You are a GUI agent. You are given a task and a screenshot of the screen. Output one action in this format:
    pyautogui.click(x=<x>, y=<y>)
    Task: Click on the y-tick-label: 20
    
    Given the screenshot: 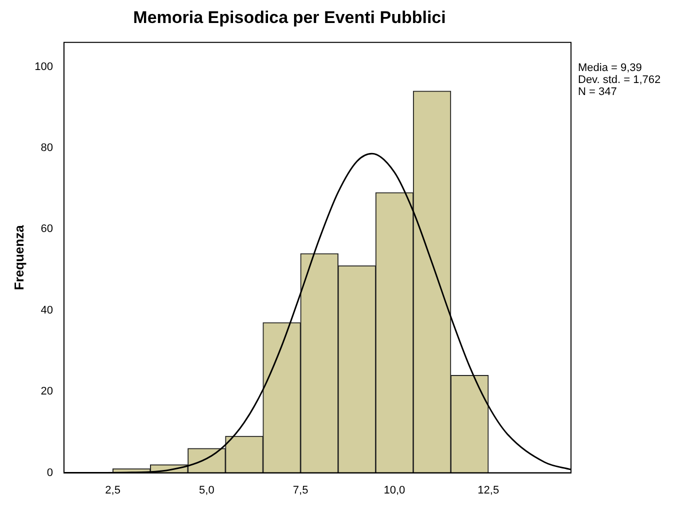 What is the action you would take?
    pyautogui.click(x=46, y=392)
    